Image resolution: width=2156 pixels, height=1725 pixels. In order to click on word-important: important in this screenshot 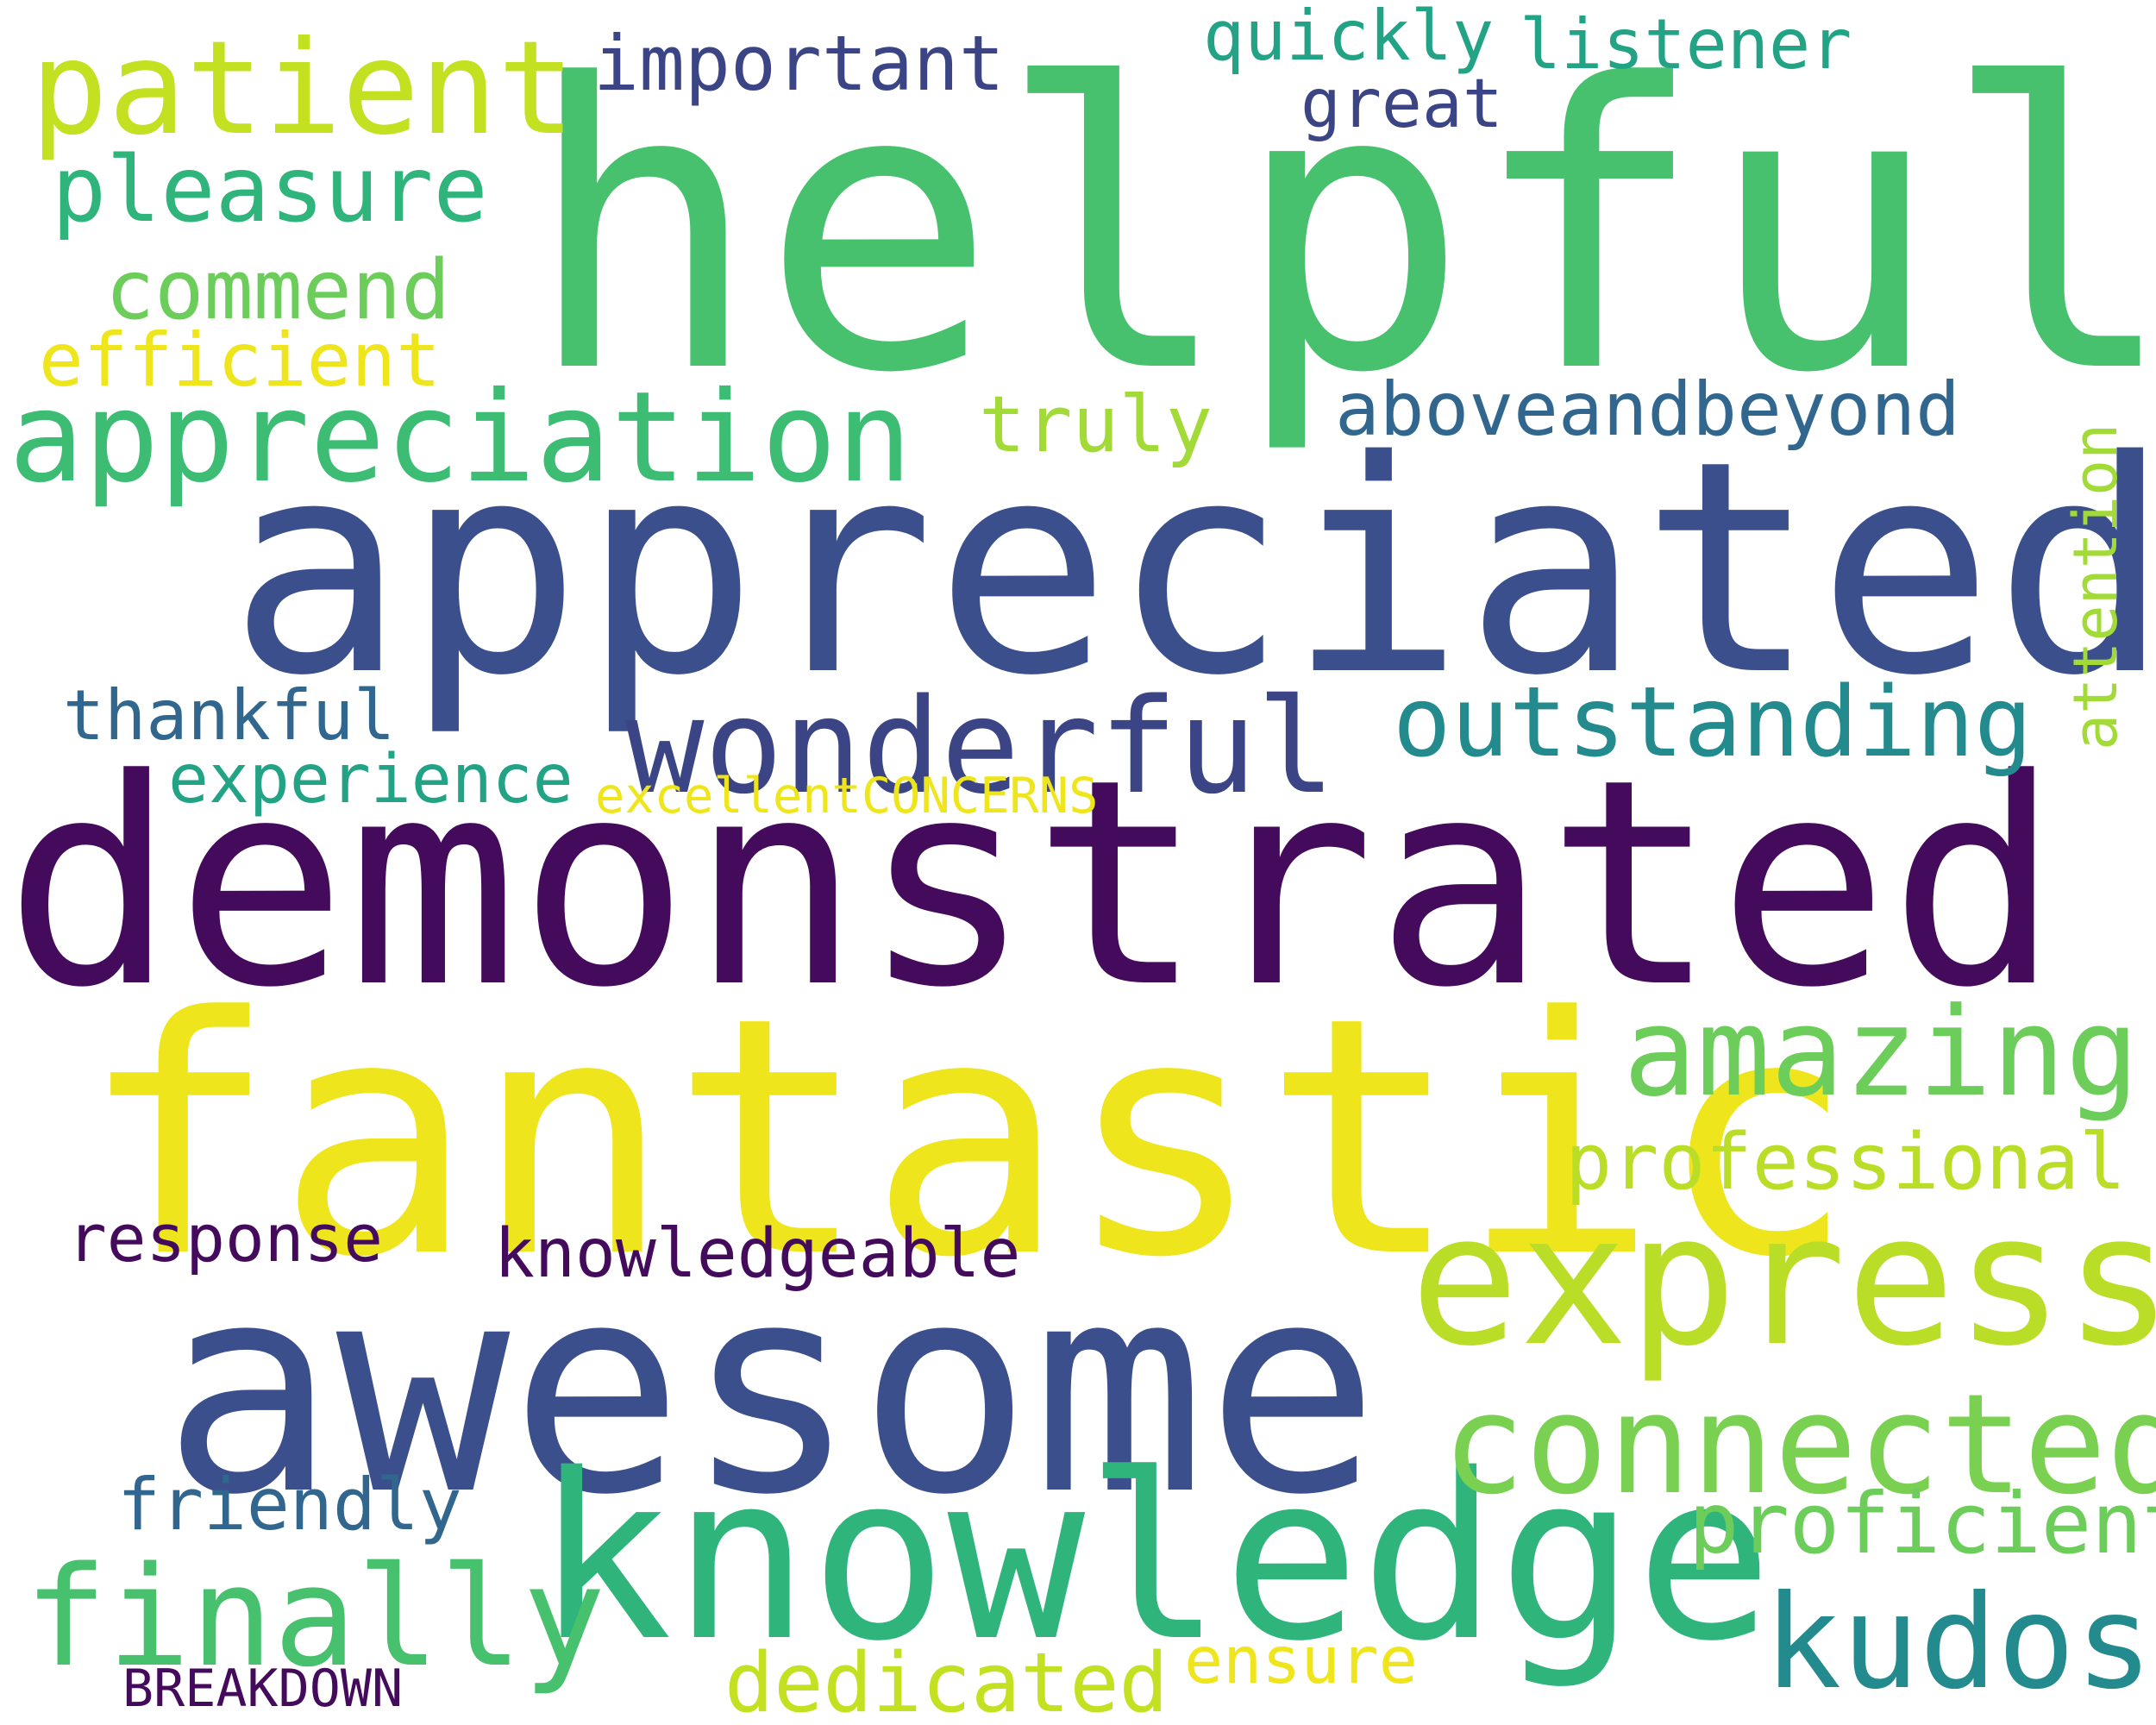, I will do `click(799, 64)`.